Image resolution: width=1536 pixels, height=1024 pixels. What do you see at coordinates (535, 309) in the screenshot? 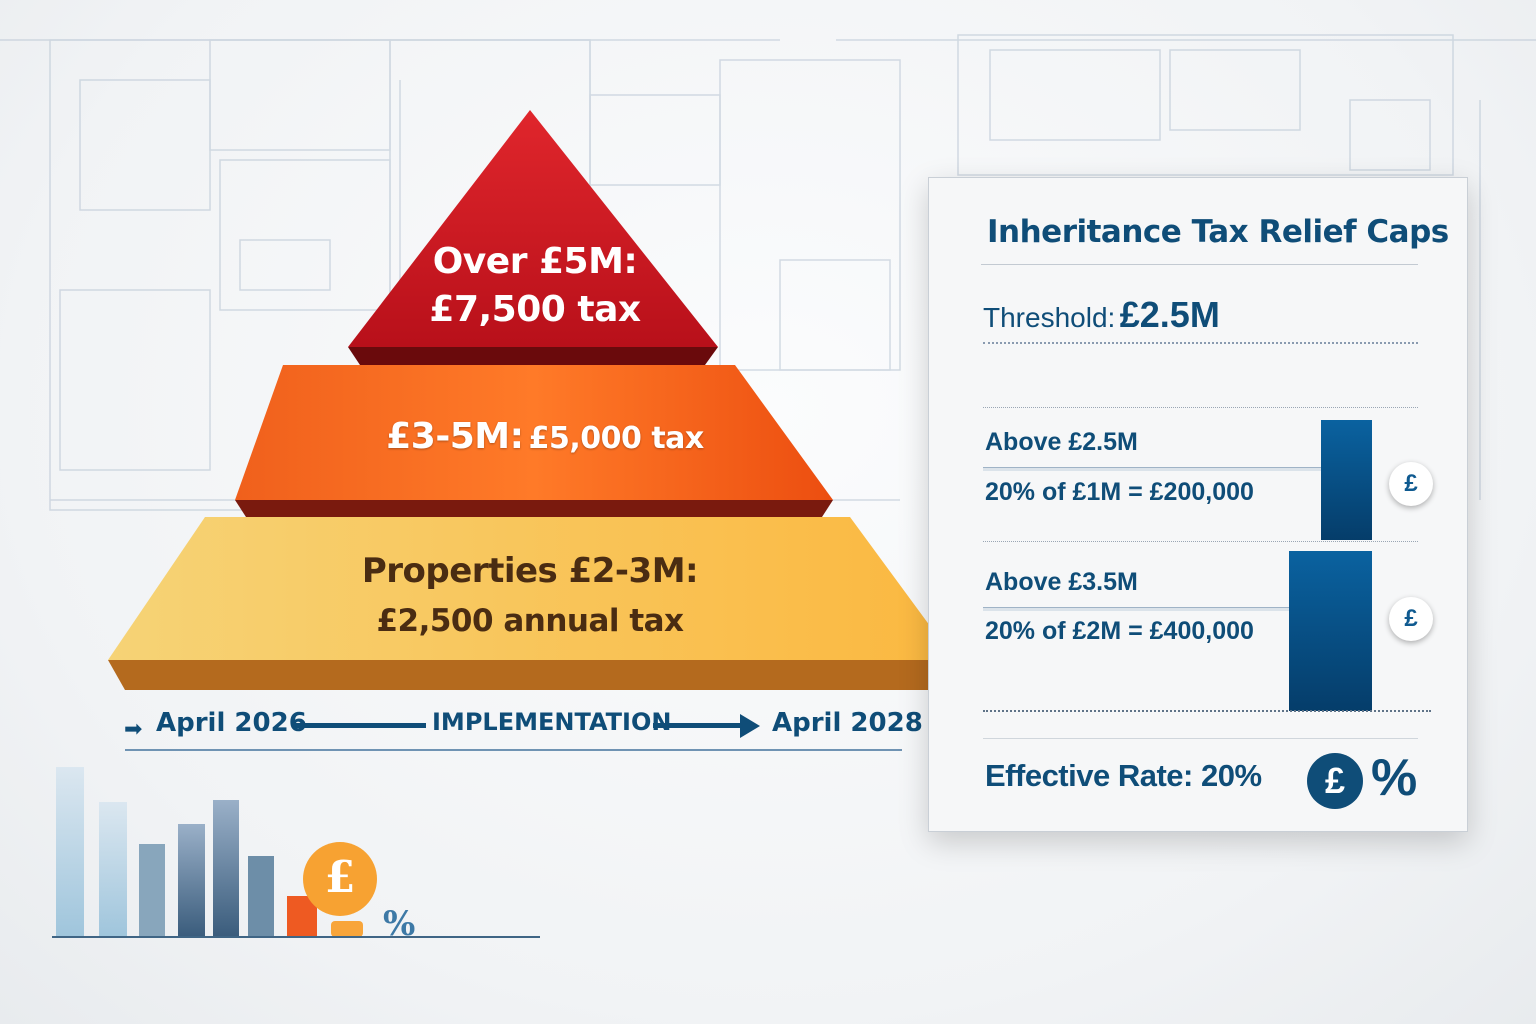
I see `top-tier-tax: £7,500 tax` at bounding box center [535, 309].